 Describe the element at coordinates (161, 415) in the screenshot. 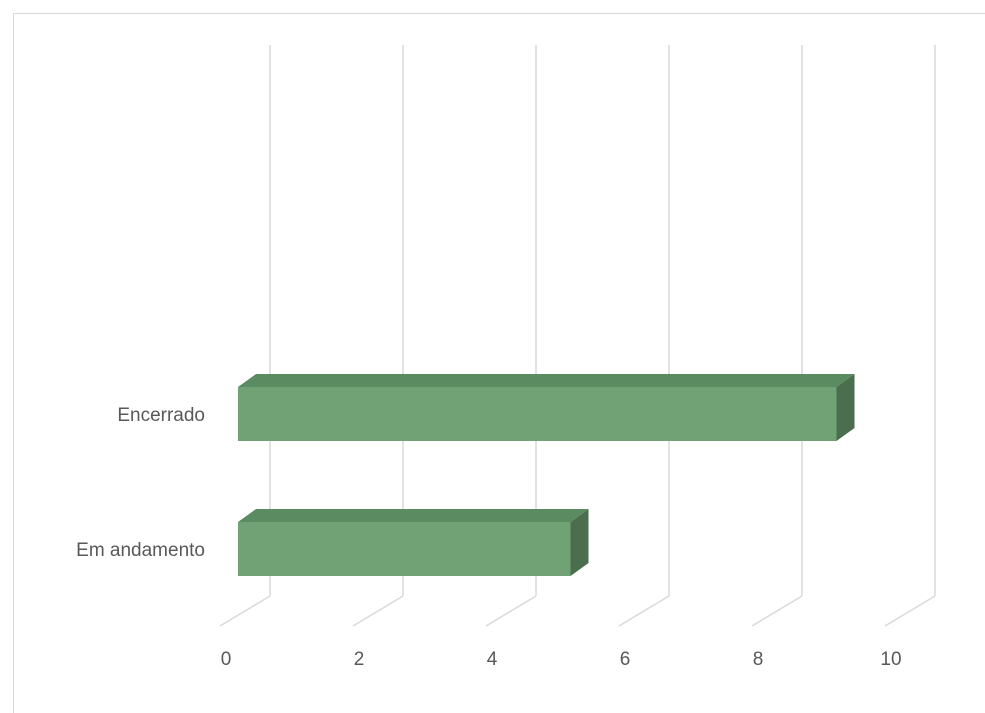

I see `category-label: Encerrado` at that location.